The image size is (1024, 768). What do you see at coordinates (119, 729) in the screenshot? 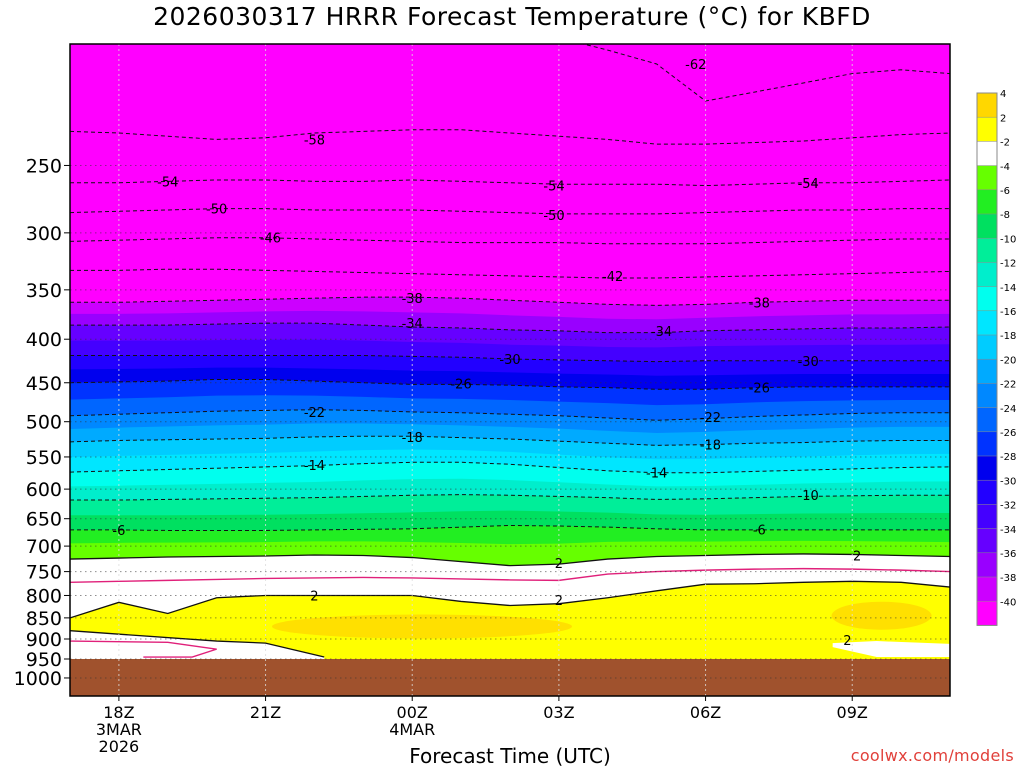
I see `x-tick-label: 3MAR` at bounding box center [119, 729].